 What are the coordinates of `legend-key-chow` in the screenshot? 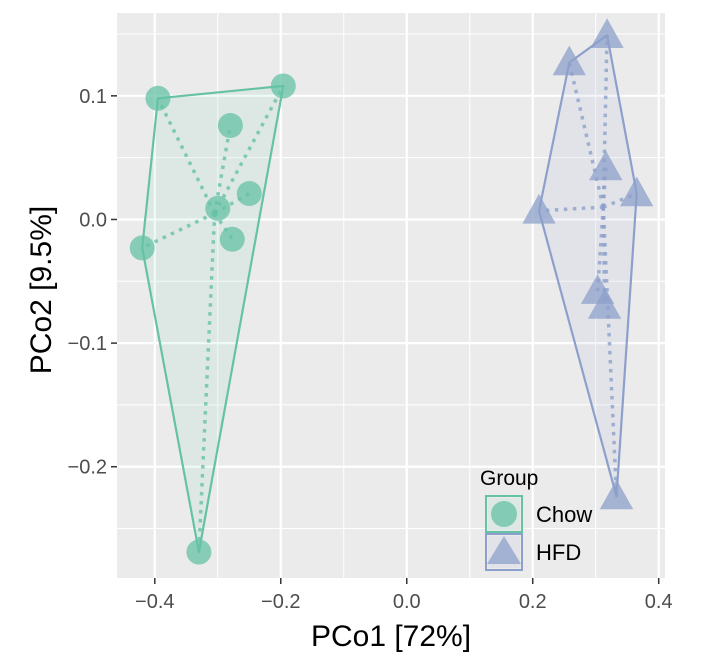 It's located at (504, 514).